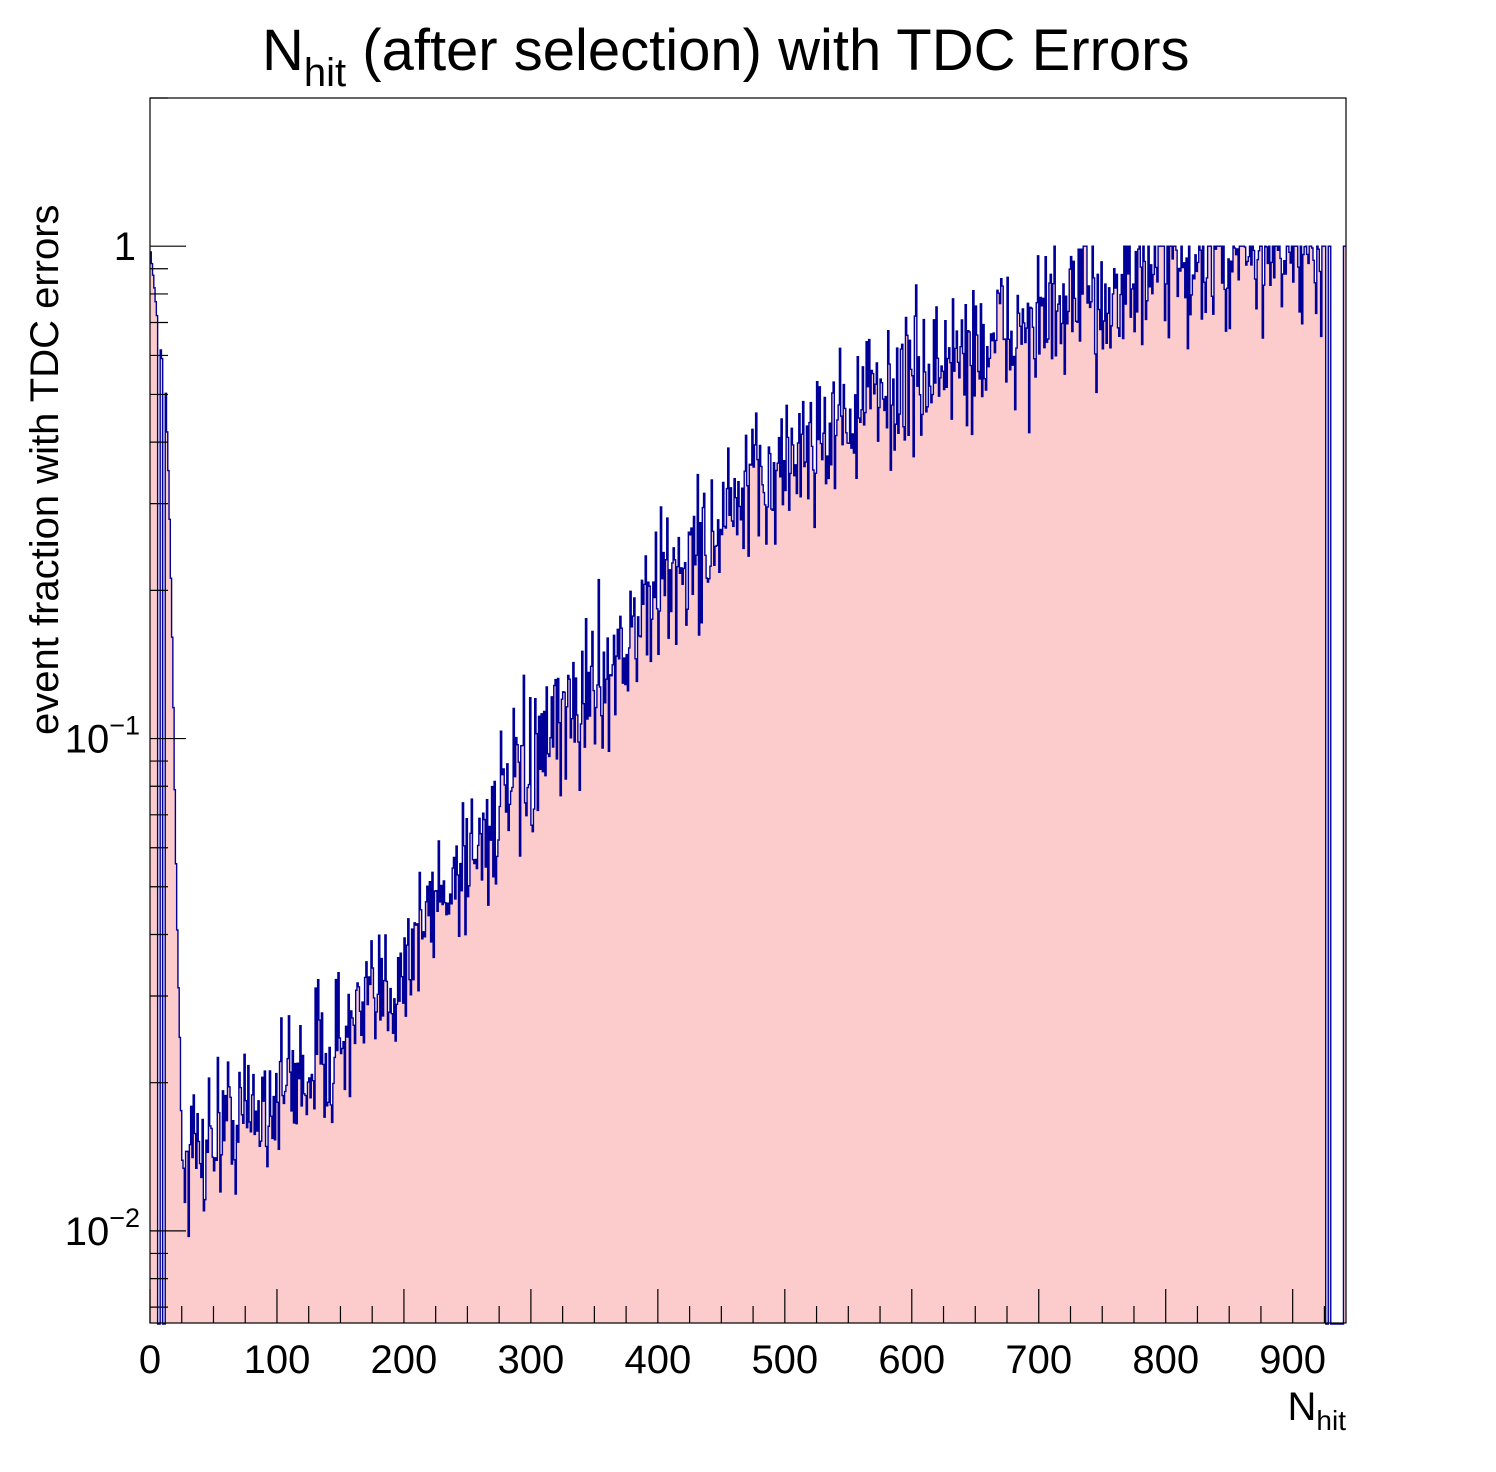  Describe the element at coordinates (531, 1360) in the screenshot. I see `x-tick-label: 300` at that location.